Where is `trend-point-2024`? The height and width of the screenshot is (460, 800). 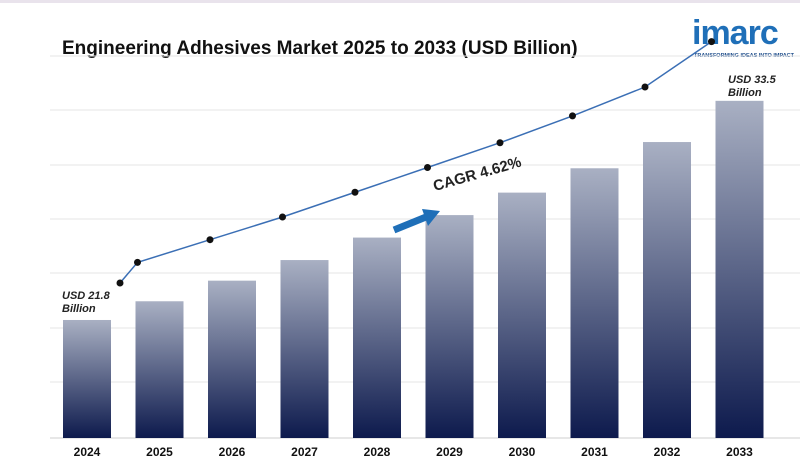 trend-point-2024 is located at coordinates (120, 283).